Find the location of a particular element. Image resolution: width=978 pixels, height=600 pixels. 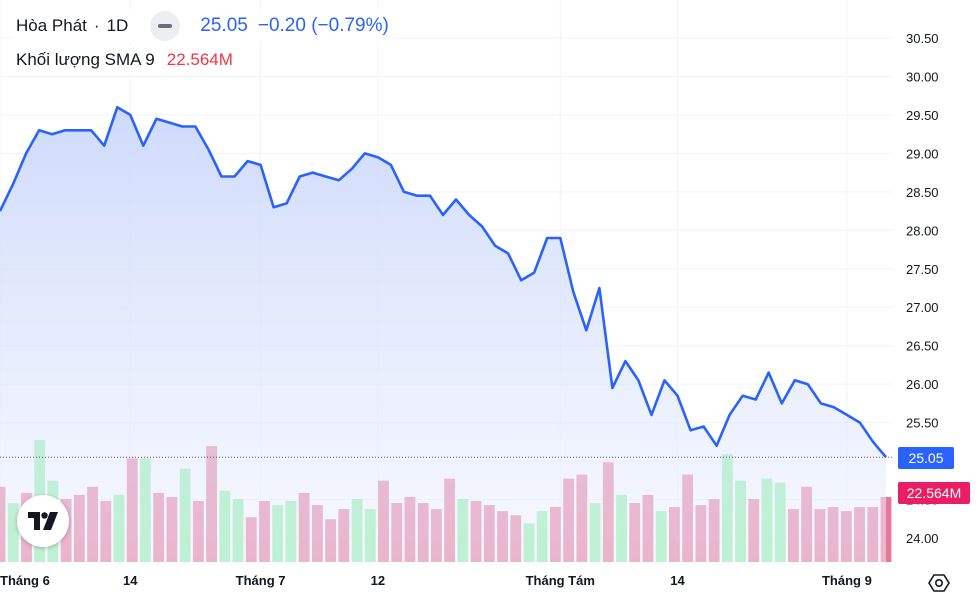

y-tick-label: 30.50 is located at coordinates (922, 38).